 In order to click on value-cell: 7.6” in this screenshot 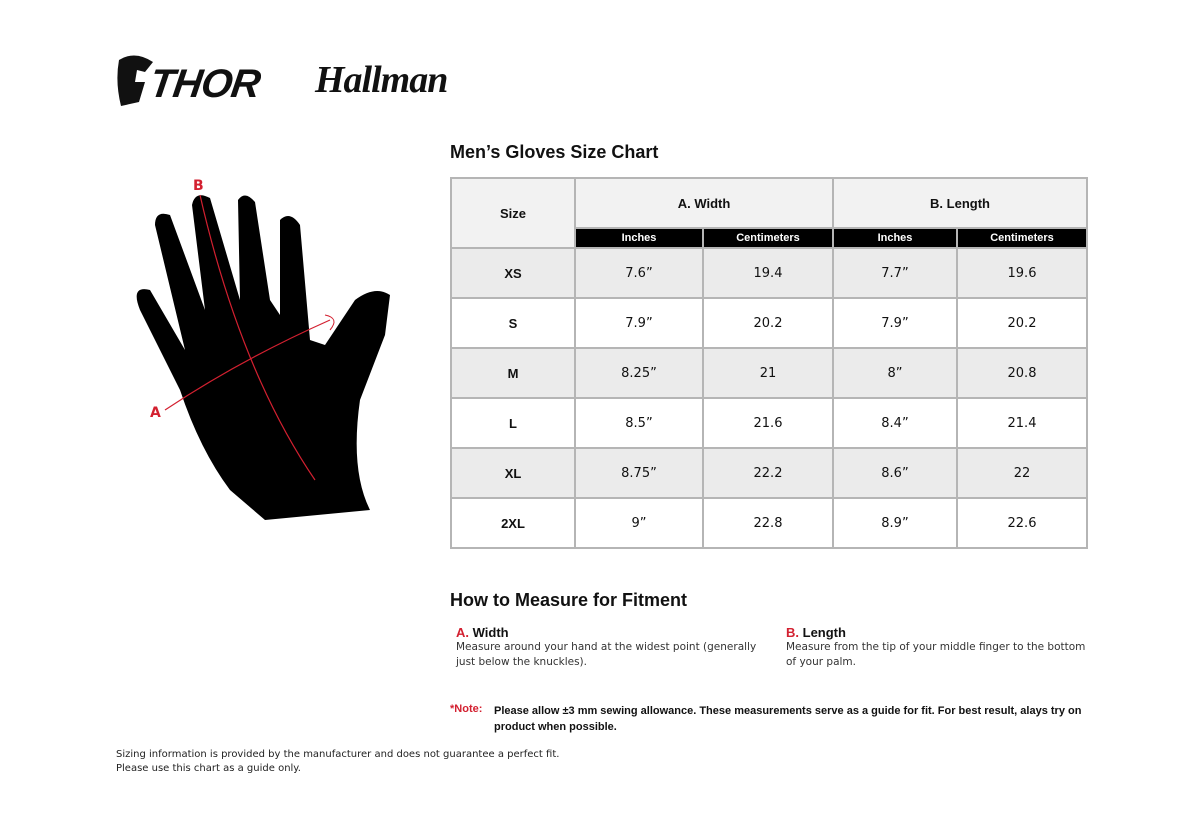, I will do `click(639, 273)`.